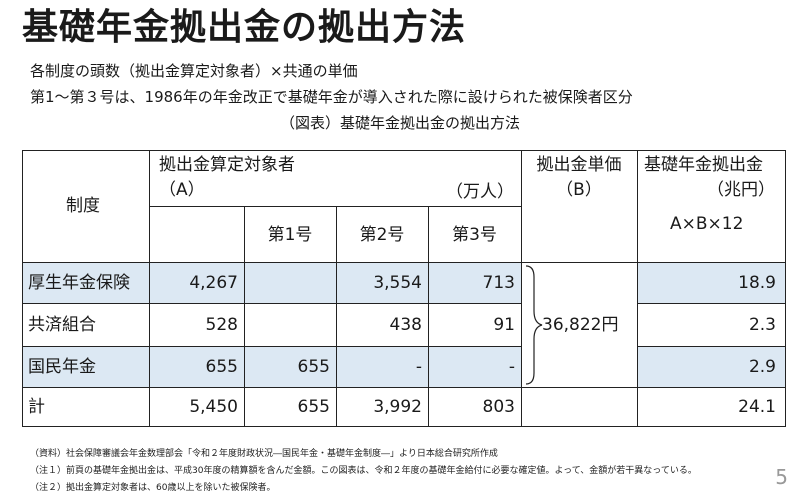  I want to click on subtitle-formula: 各制度の頭数（拠出金算定対象者）×共通の単価, so click(194, 71).